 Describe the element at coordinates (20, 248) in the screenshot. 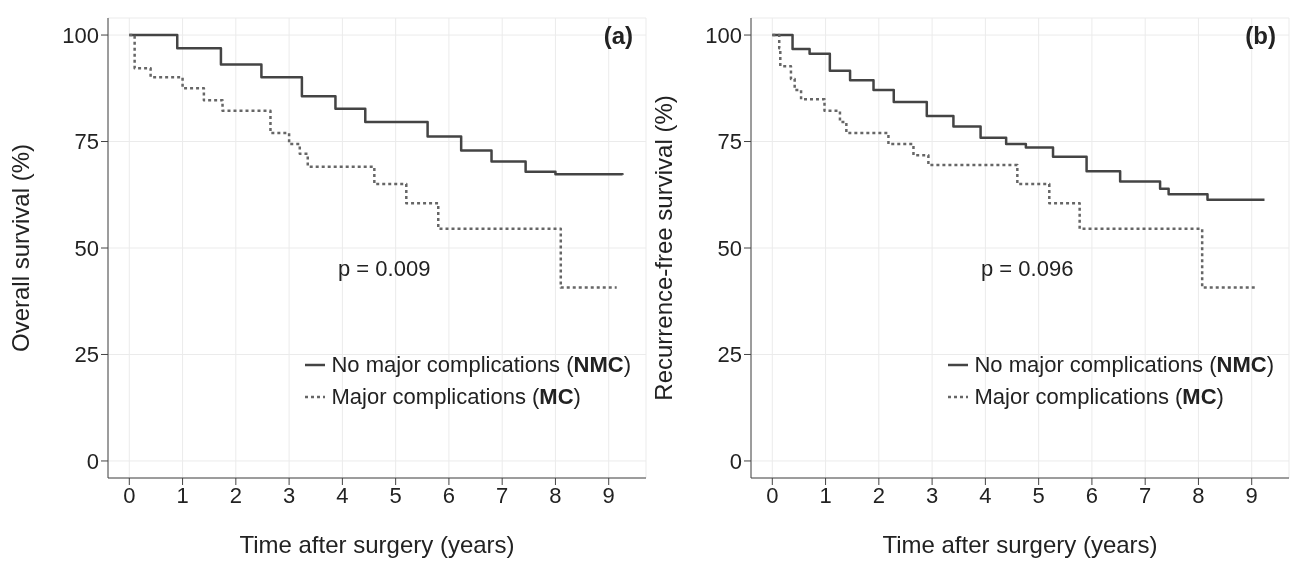

I see `y-axis-title: Overall survival (%)` at that location.